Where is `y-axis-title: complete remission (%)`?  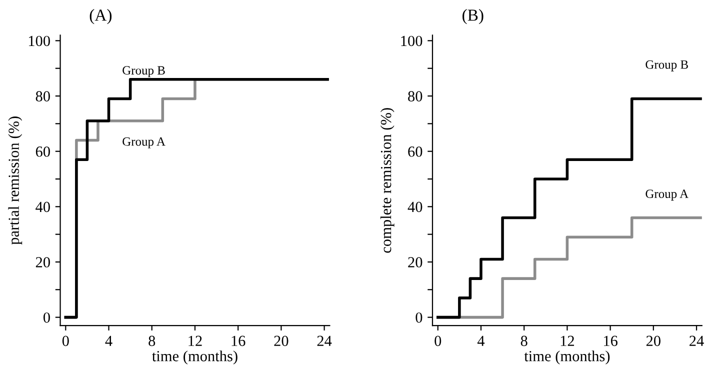
y-axis-title: complete remission (%) is located at coordinates (387, 180).